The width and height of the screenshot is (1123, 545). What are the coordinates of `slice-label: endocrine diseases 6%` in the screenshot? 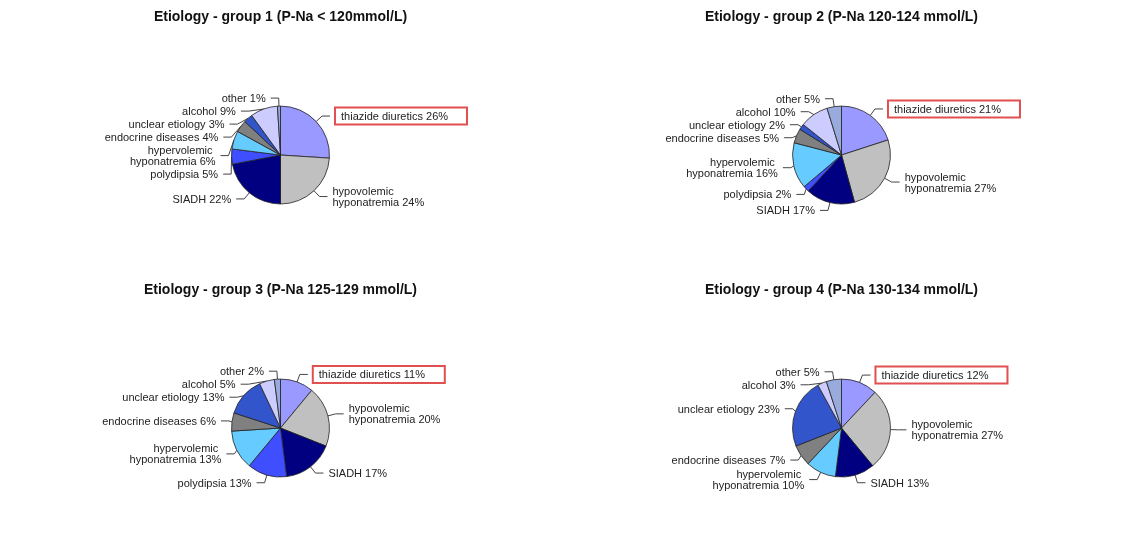 It's located at (159, 420).